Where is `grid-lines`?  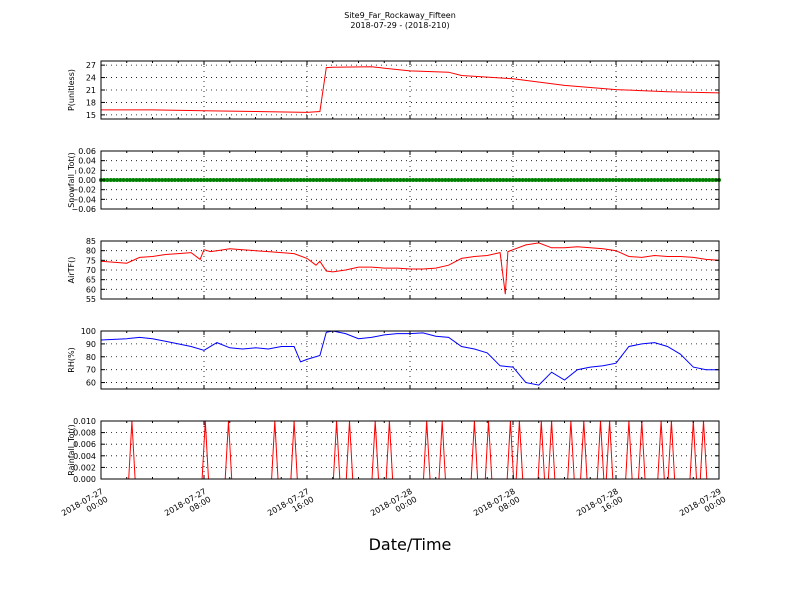
grid-lines is located at coordinates (410, 359).